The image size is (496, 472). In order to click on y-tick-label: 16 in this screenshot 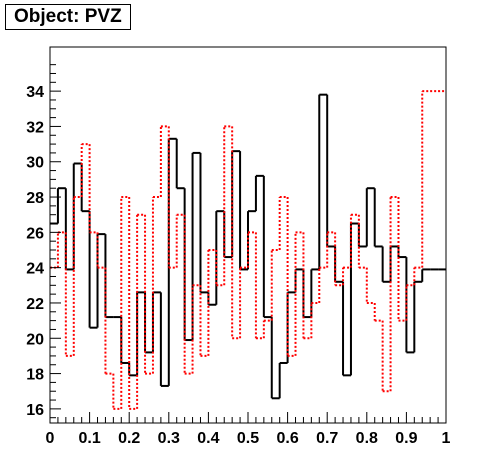, I will do `click(35, 410)`.